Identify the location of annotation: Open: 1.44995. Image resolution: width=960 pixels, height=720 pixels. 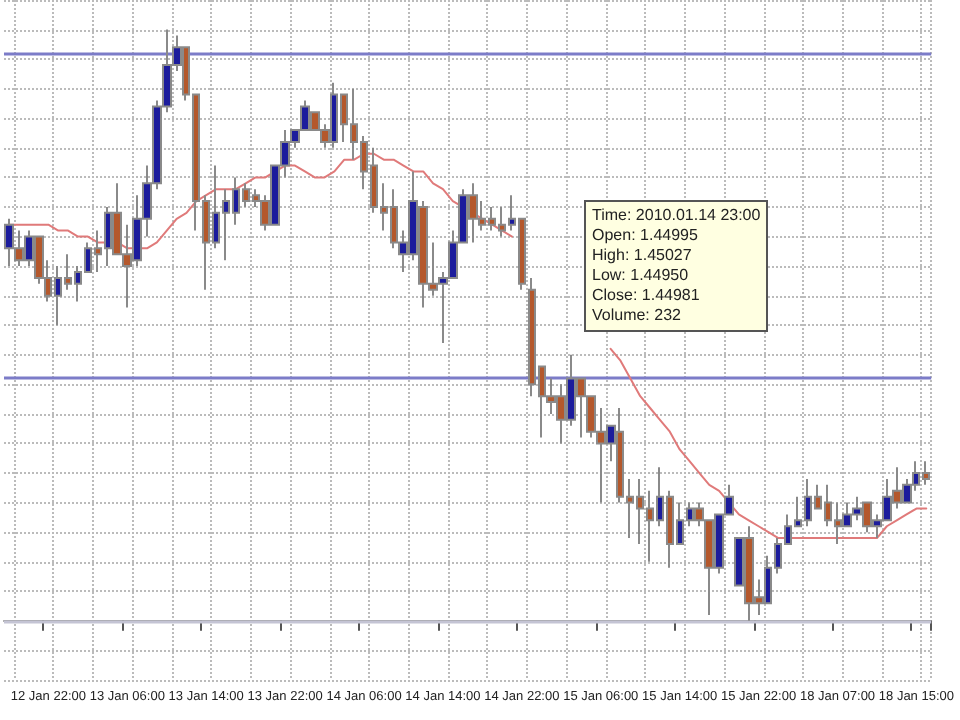
(646, 236).